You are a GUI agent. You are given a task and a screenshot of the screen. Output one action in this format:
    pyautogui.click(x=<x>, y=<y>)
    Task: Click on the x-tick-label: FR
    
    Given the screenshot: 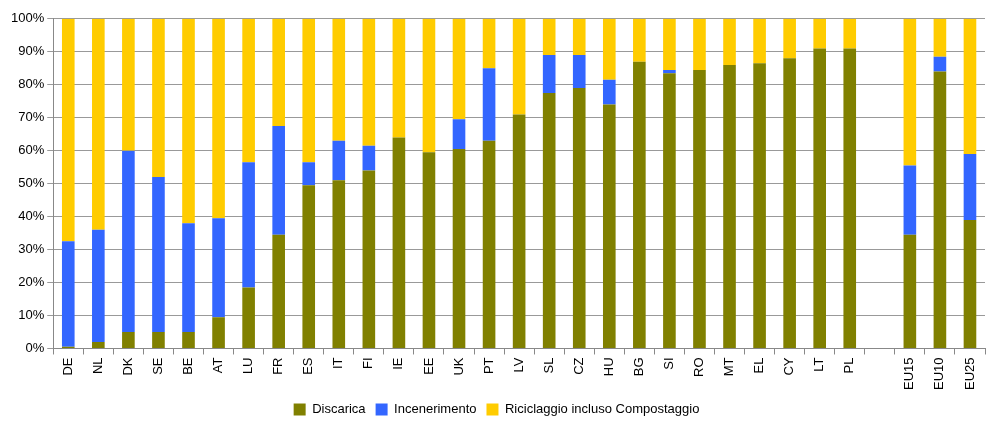 What is the action you would take?
    pyautogui.click(x=278, y=366)
    